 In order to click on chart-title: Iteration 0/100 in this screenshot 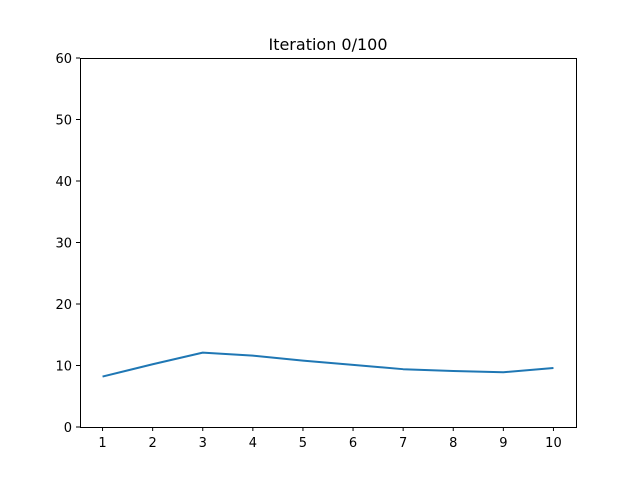, I will do `click(327, 44)`.